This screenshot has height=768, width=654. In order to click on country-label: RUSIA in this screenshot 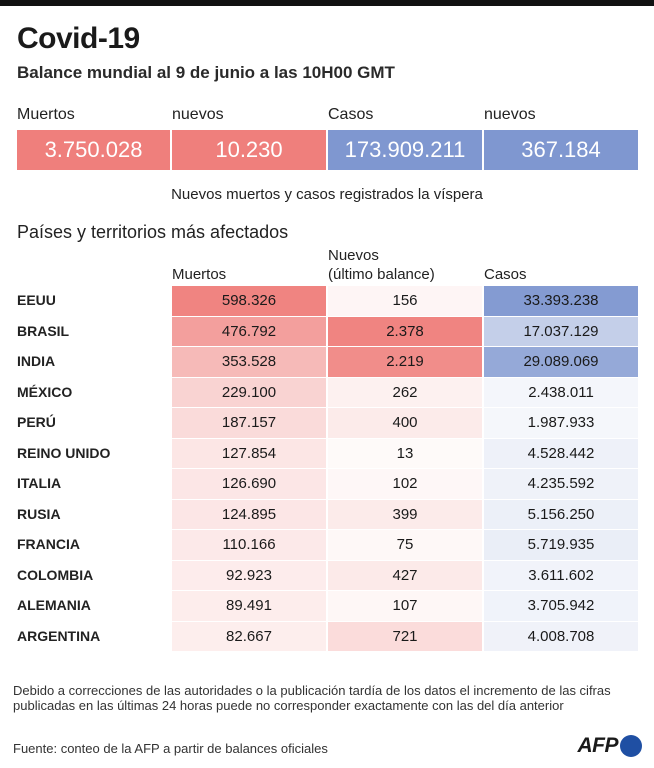, I will do `click(39, 513)`.